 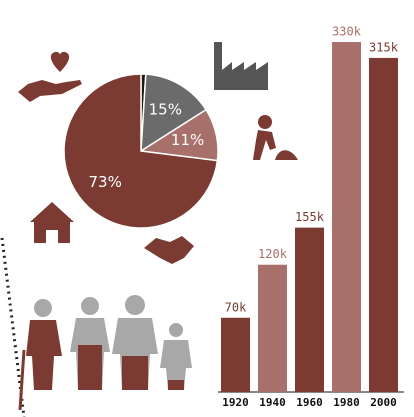 I want to click on pie-label: 15%, so click(x=165, y=109).